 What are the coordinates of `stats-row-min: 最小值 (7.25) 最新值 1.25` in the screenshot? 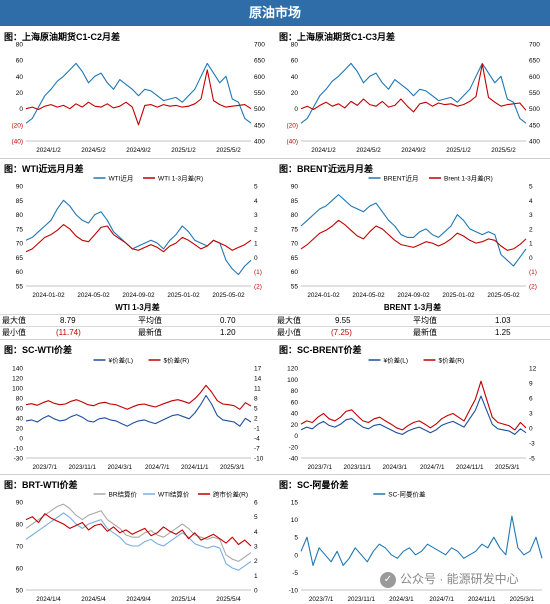 It's located at (412, 332).